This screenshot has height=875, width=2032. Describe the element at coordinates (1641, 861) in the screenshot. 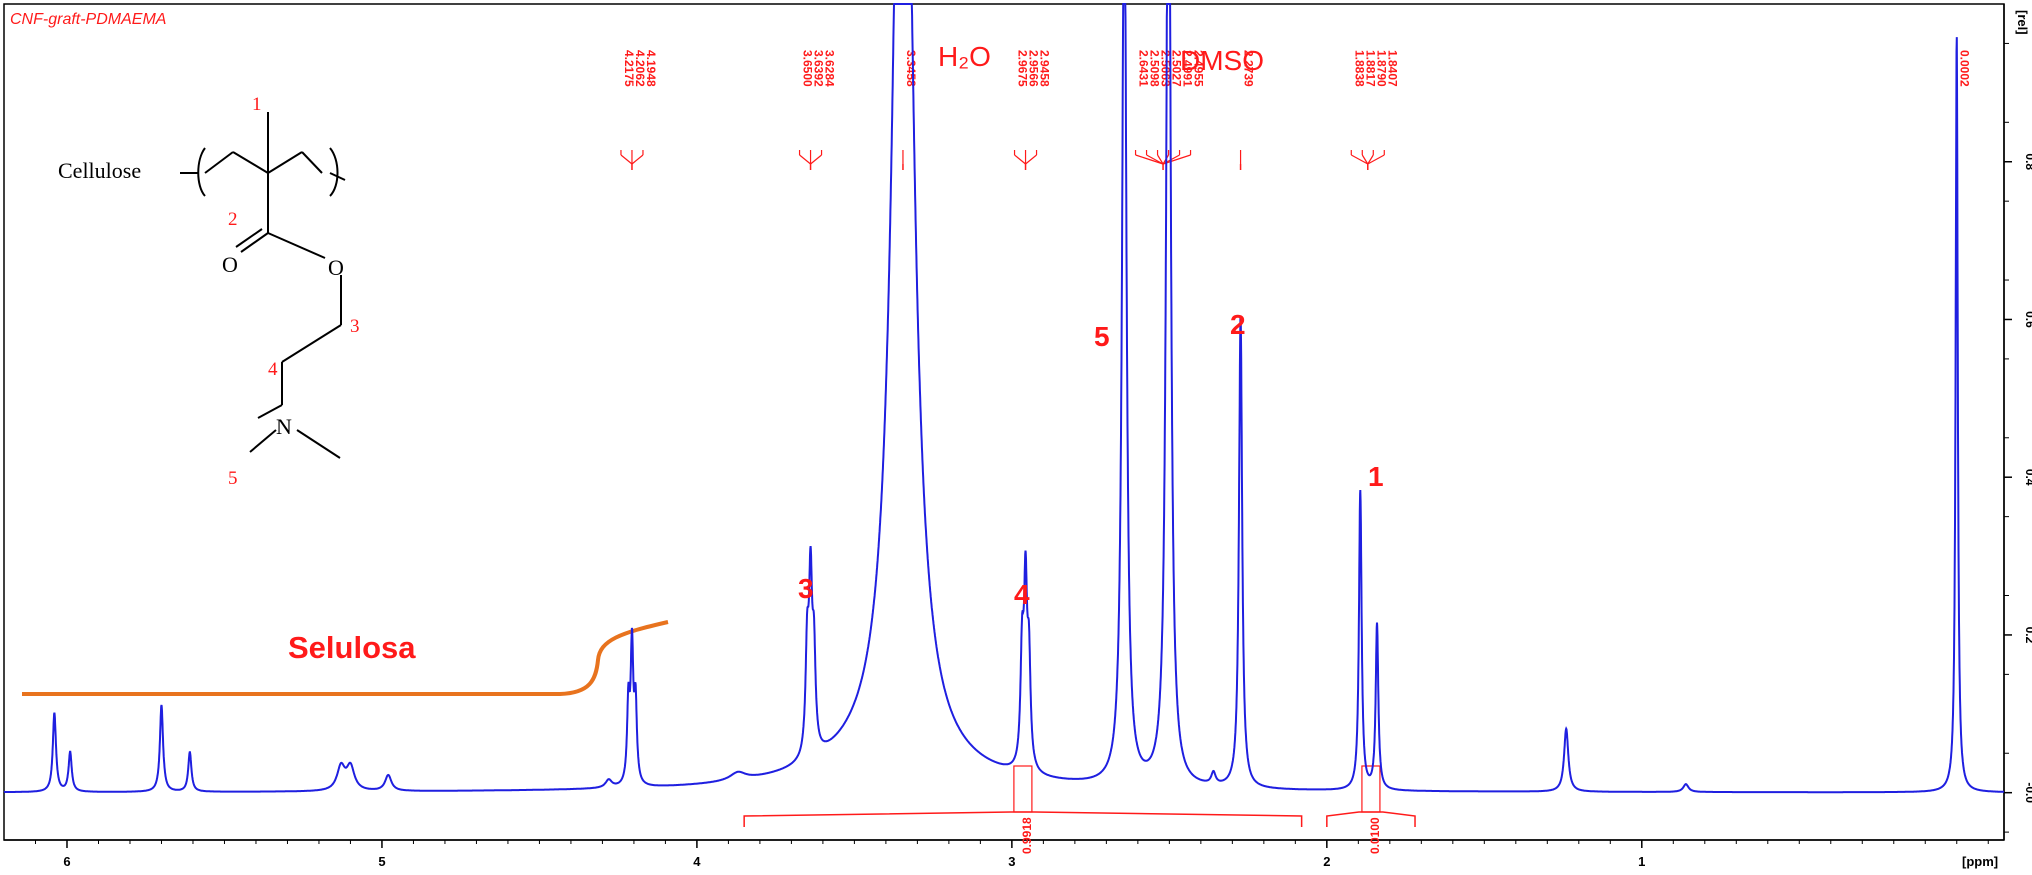

I see `x-tick-label: 1` at that location.